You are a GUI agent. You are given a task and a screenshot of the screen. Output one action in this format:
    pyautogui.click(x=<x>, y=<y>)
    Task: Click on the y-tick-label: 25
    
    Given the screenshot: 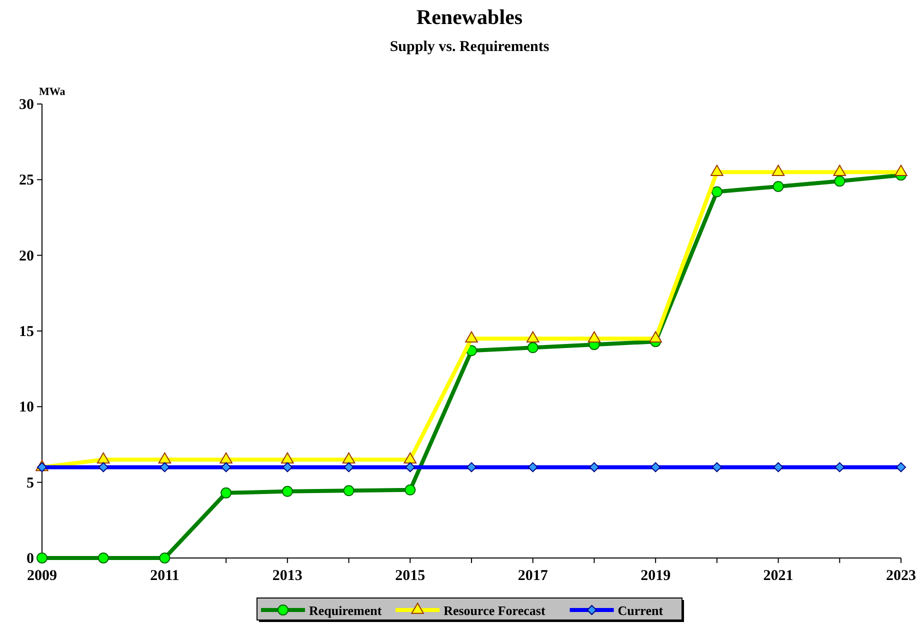 What is the action you would take?
    pyautogui.click(x=26, y=180)
    